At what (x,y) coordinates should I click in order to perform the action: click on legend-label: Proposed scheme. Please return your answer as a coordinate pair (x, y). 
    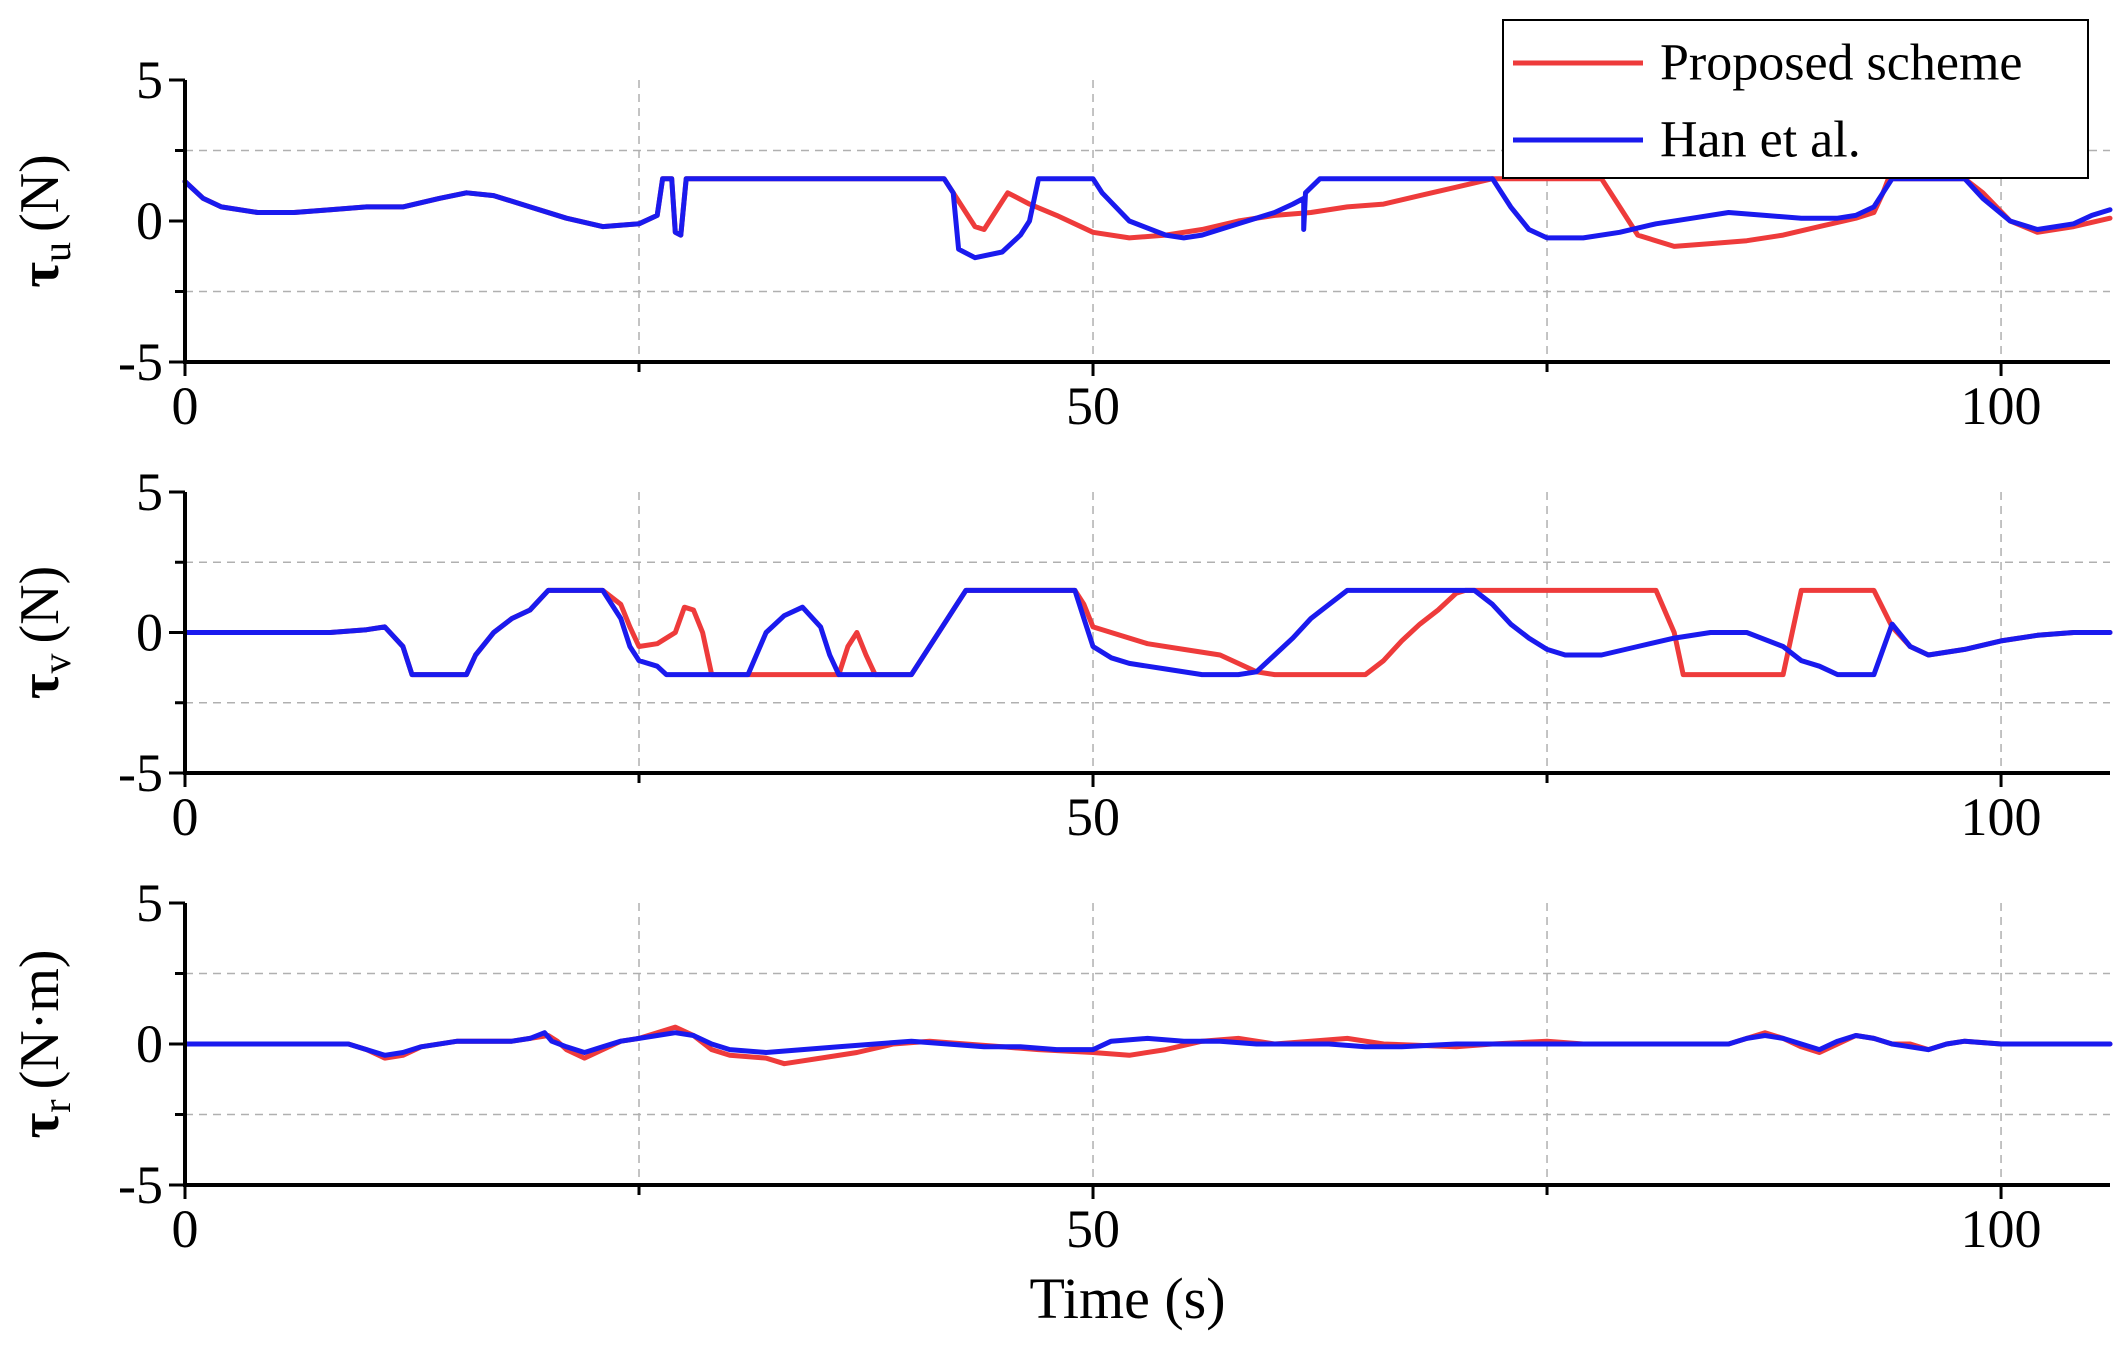
    Looking at the image, I should click on (1841, 63).